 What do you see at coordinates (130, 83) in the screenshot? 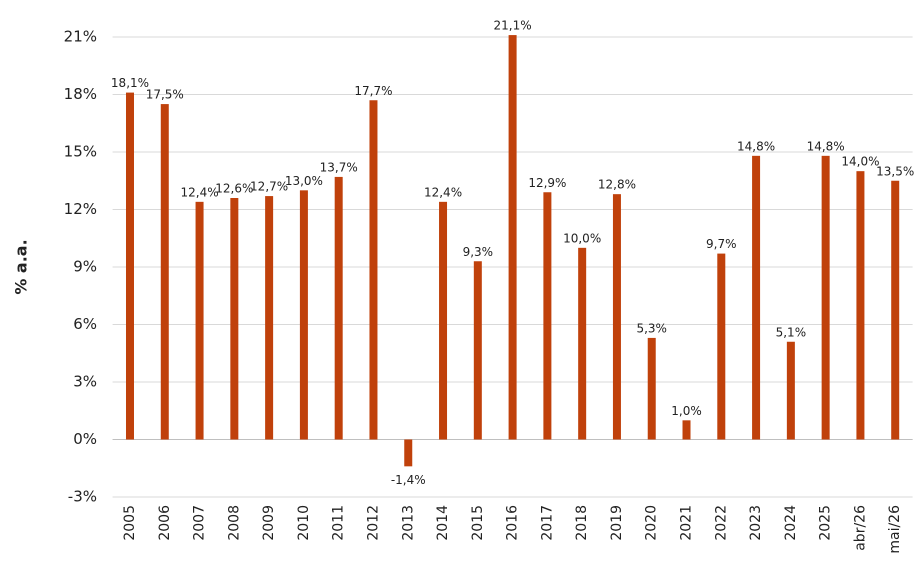
I see `value-label: 18,1%` at bounding box center [130, 83].